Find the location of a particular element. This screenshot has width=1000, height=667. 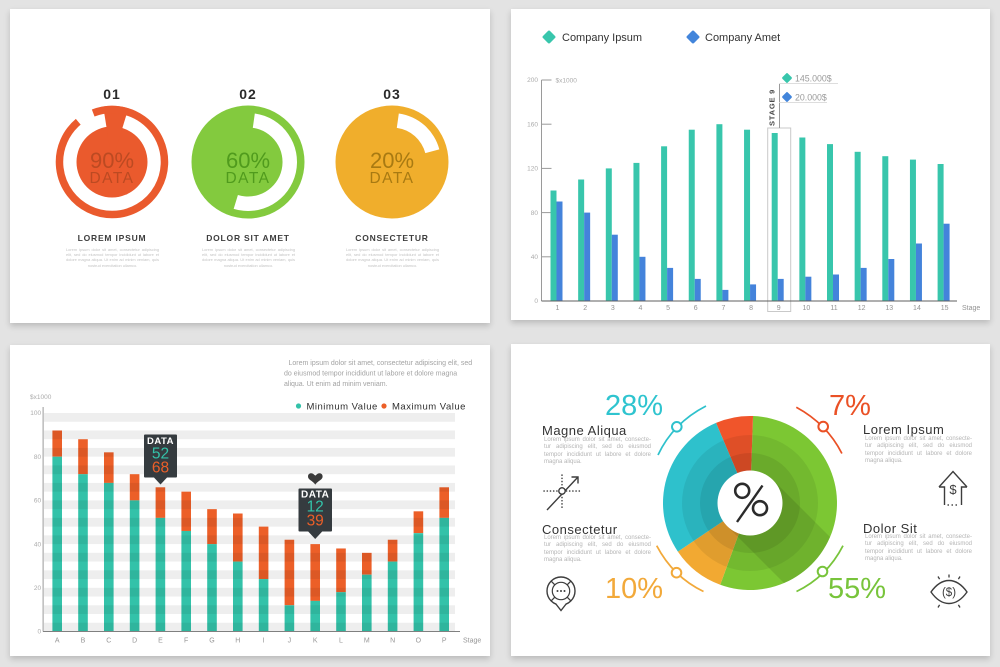

svg-text: B is located at coordinates (83, 641).